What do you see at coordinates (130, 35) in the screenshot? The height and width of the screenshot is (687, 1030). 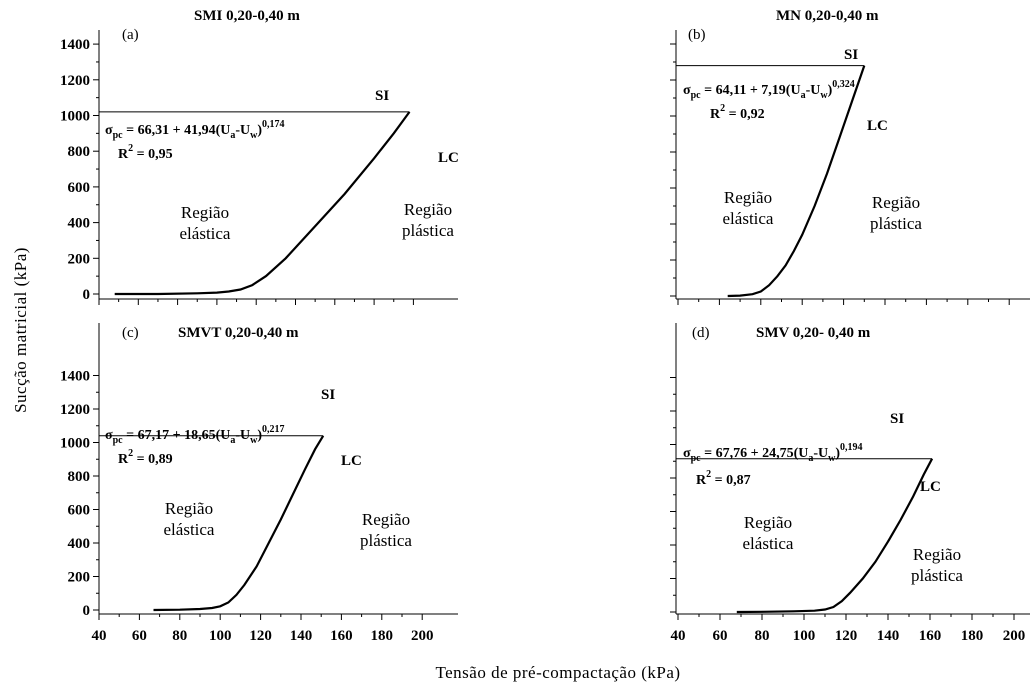 I see `panel-letter: (a)` at bounding box center [130, 35].